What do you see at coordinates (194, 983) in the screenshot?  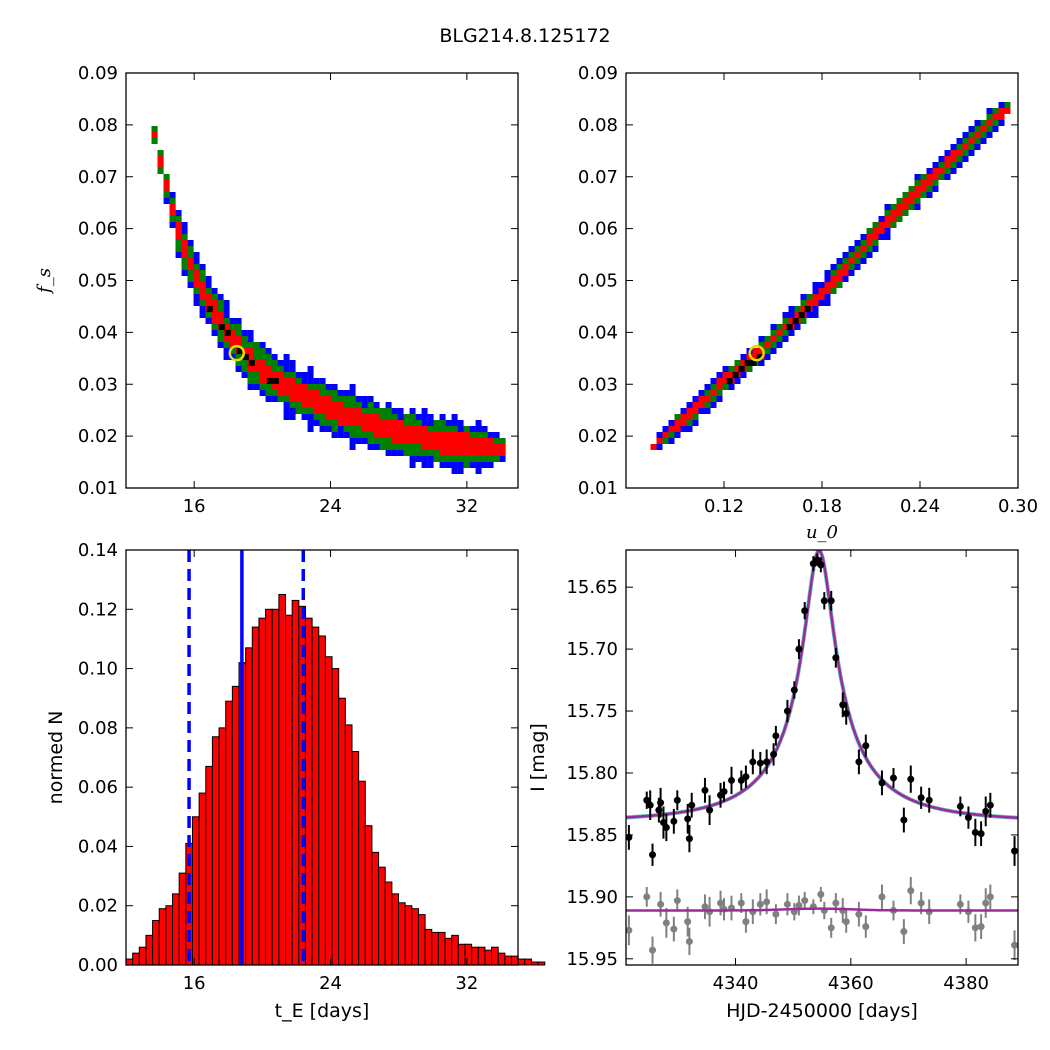 I see `x-tick-label: 16` at bounding box center [194, 983].